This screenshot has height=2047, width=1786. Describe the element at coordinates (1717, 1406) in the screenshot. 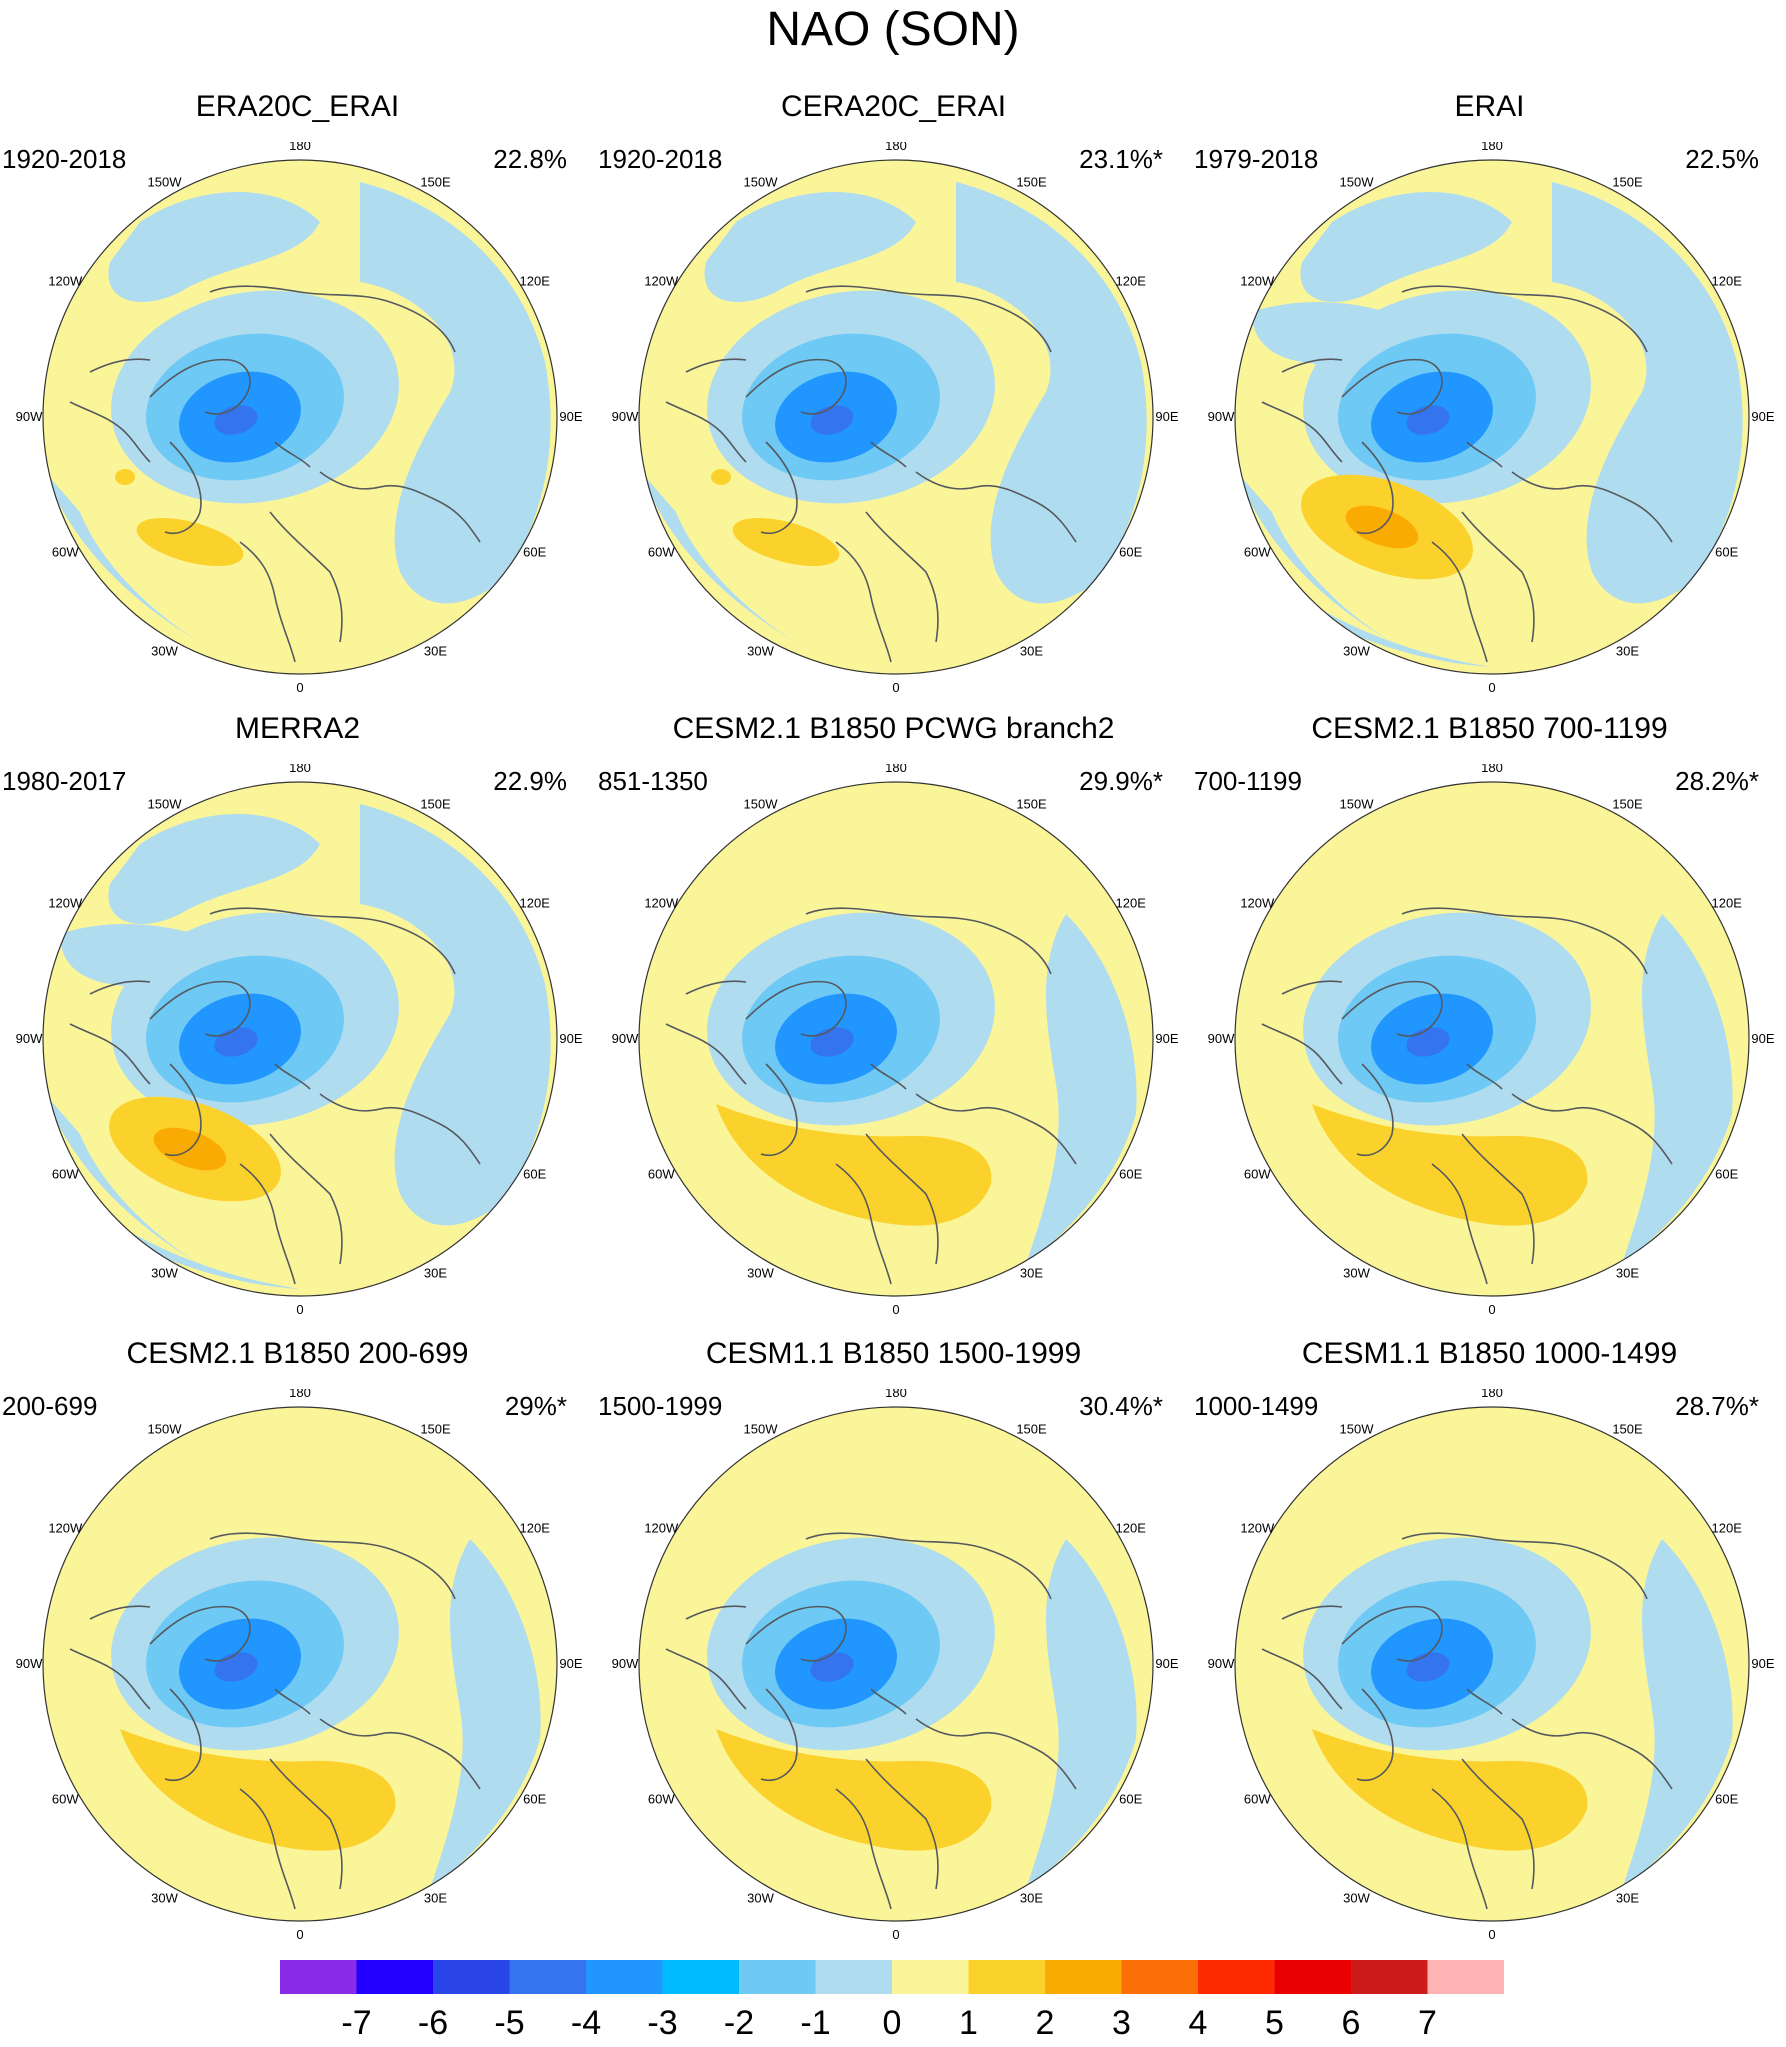

I see `panel-variance: 28.7%*` at that location.